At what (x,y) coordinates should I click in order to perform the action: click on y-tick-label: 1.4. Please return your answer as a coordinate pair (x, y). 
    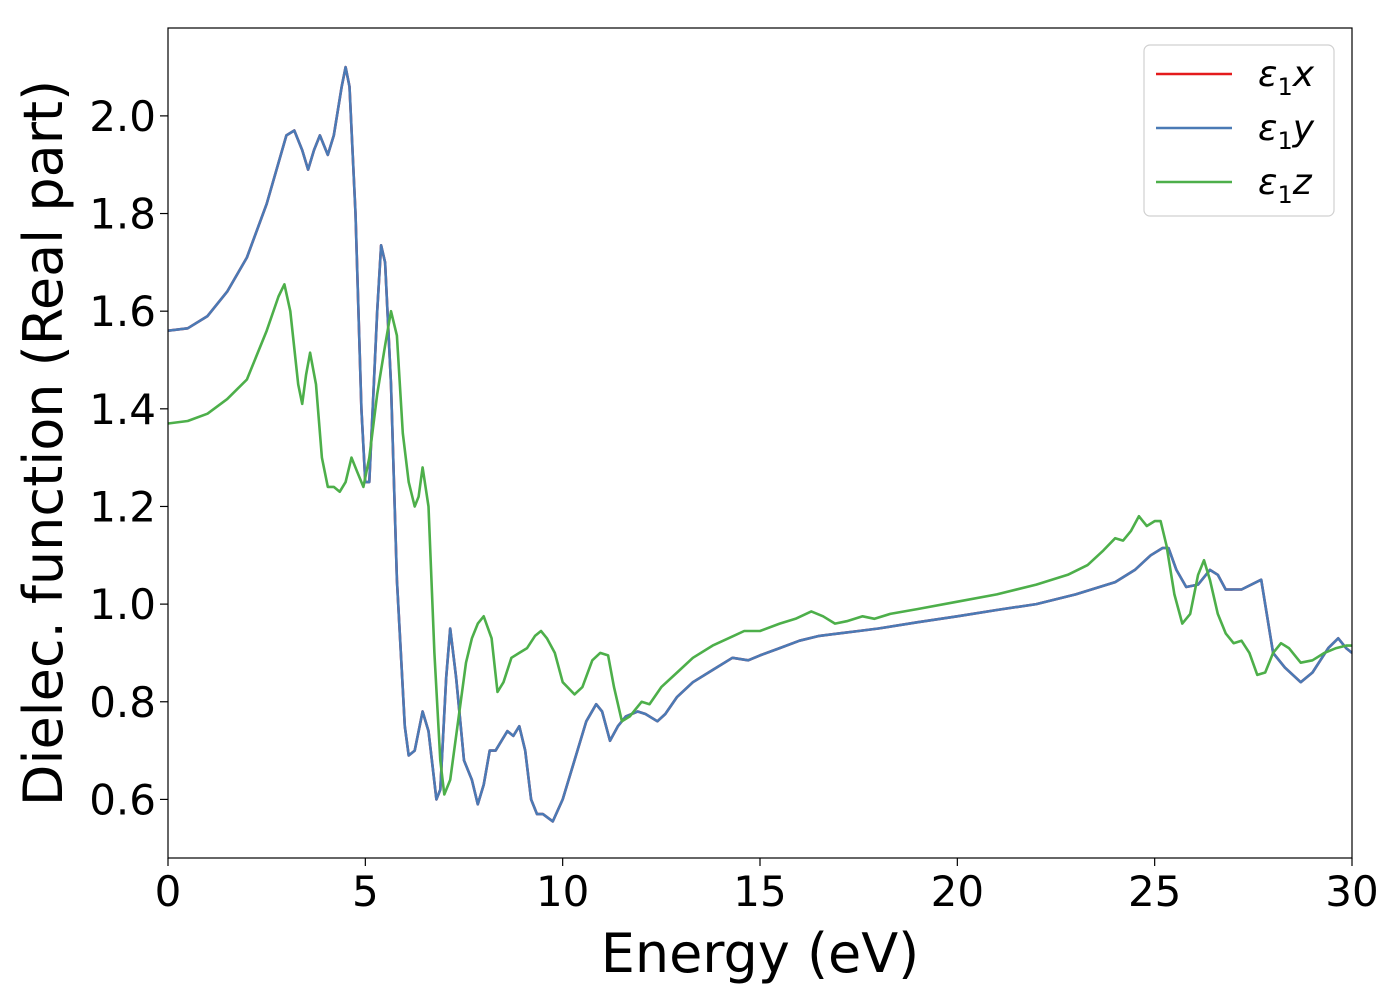
    Looking at the image, I should click on (122, 409).